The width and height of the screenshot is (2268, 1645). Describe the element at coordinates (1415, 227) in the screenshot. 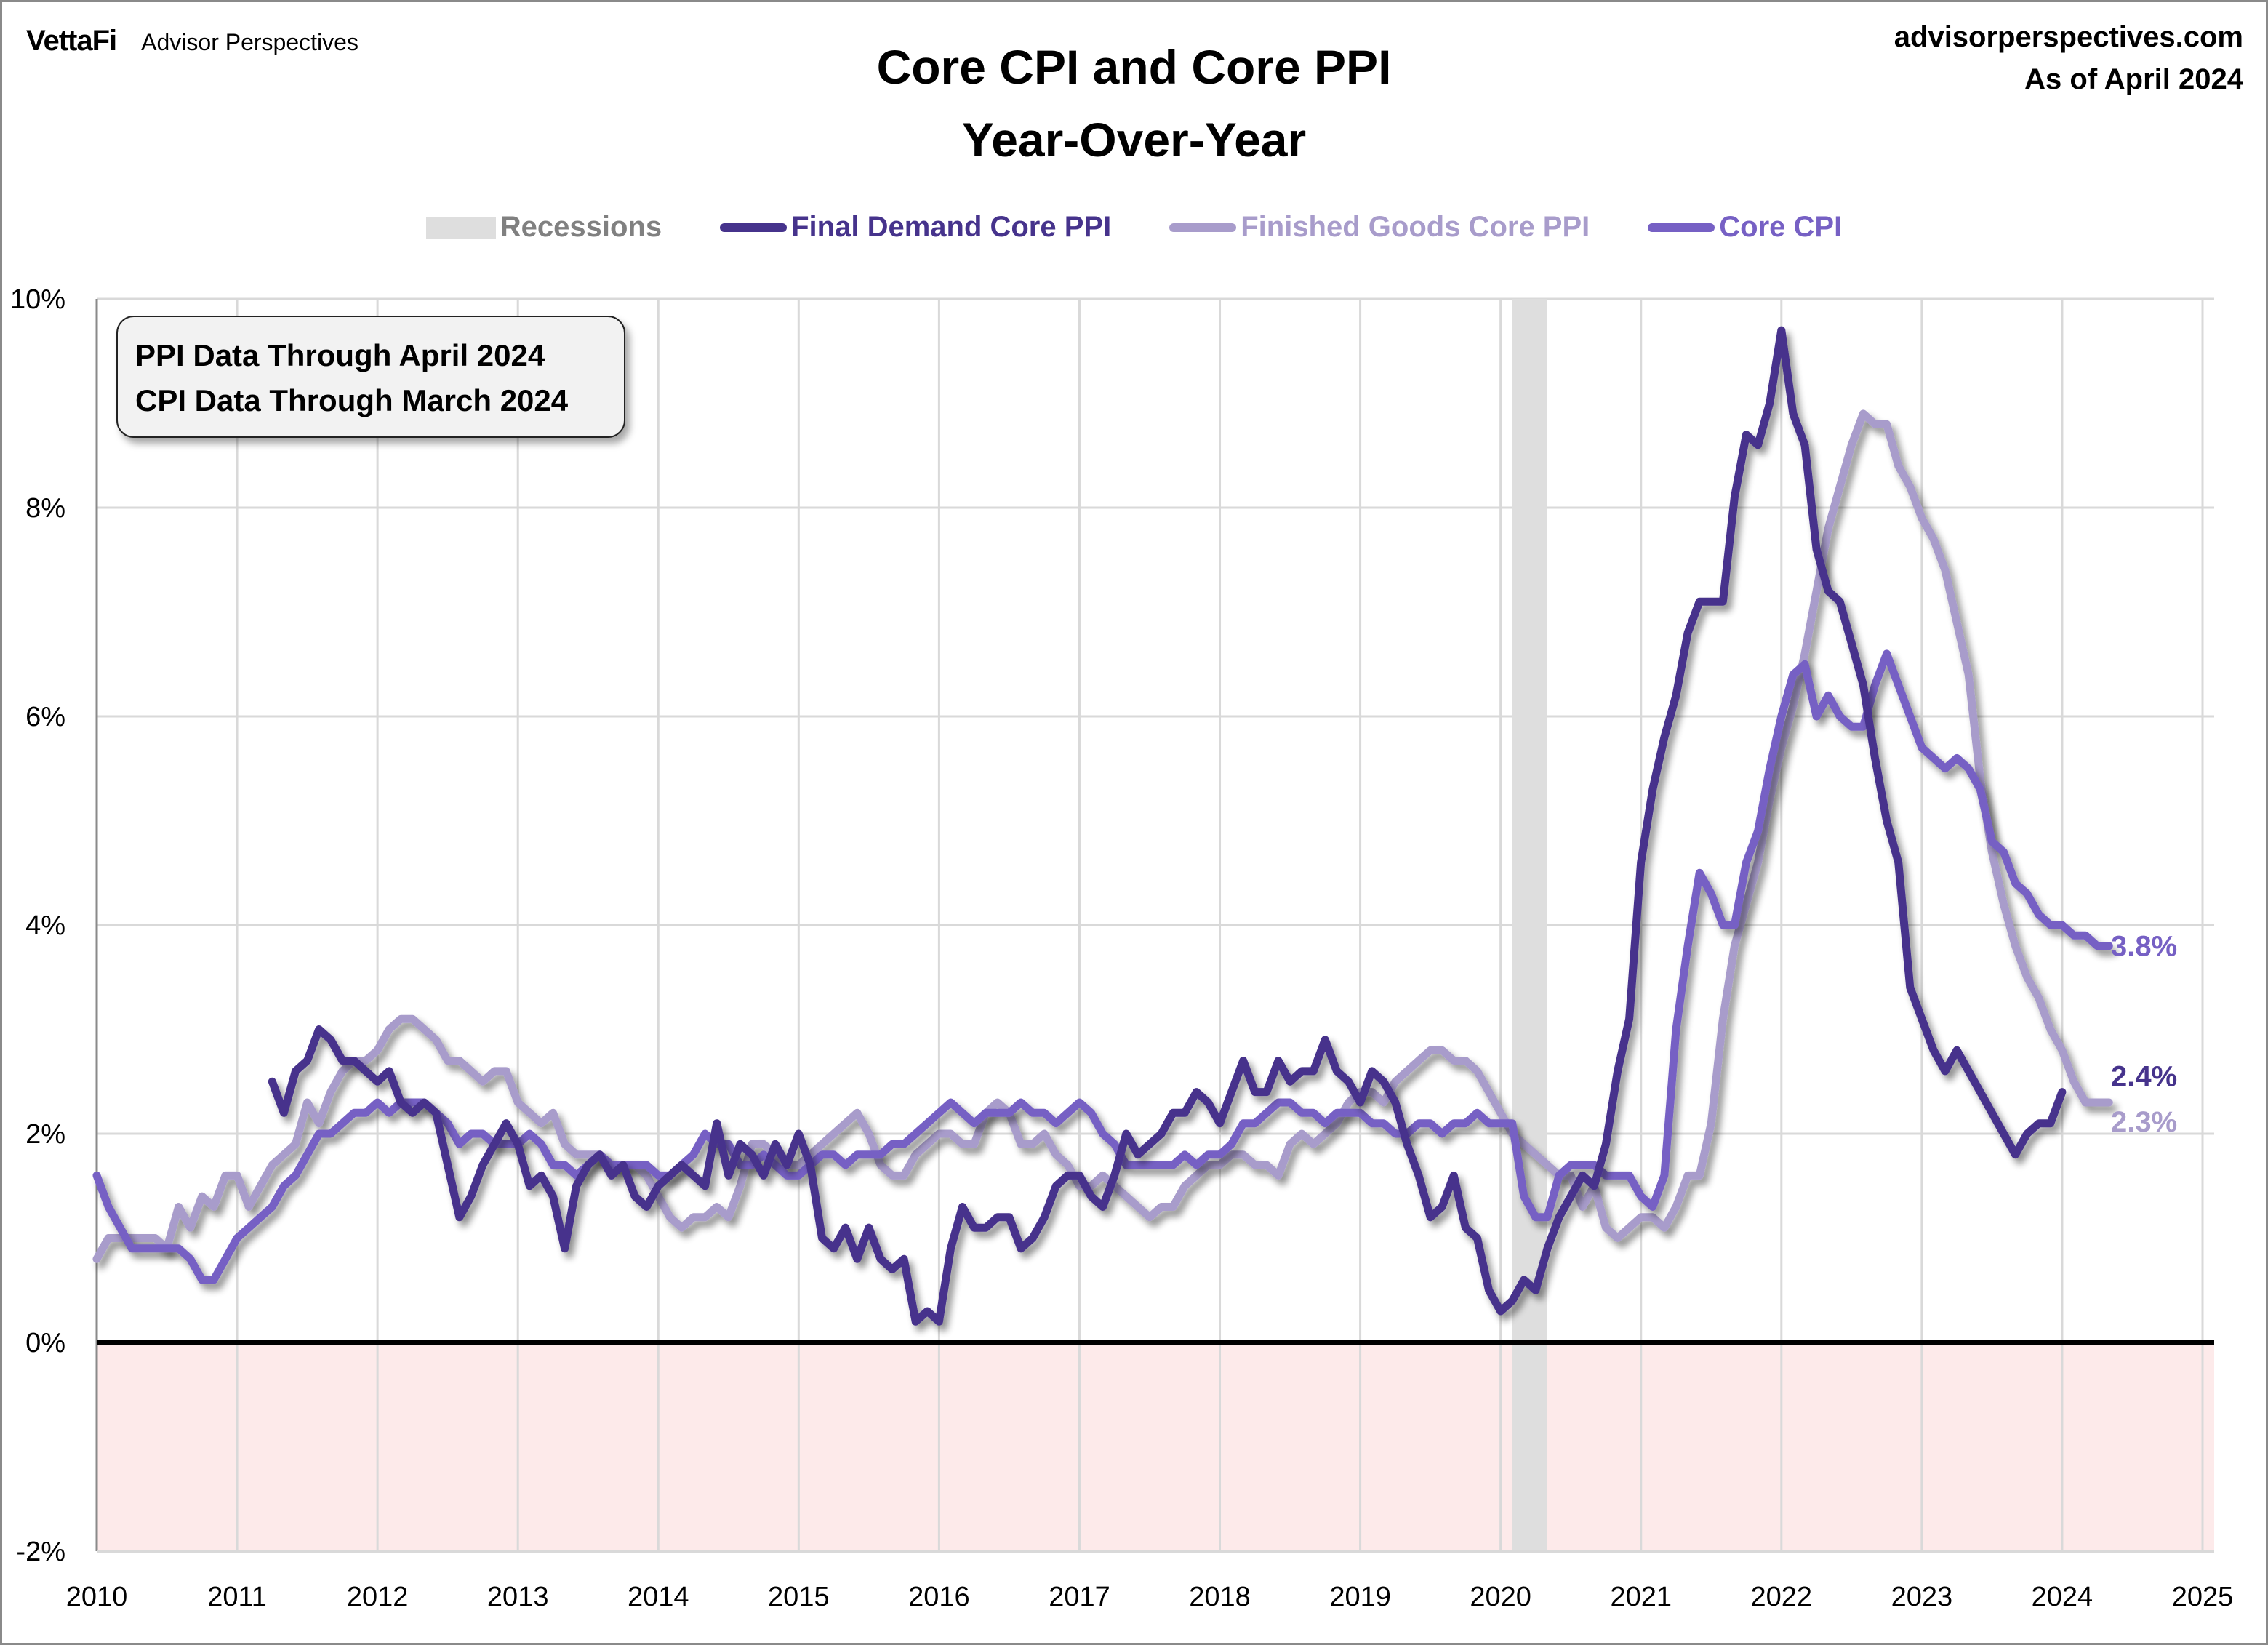

I see `legend-label: Finished Goods Core PPI` at that location.